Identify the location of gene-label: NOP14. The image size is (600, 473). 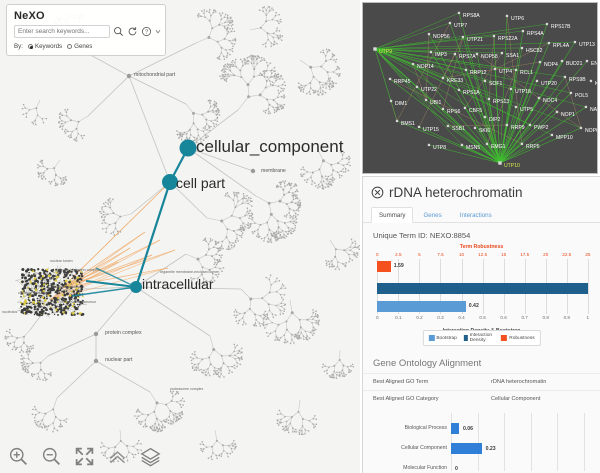
(425, 67).